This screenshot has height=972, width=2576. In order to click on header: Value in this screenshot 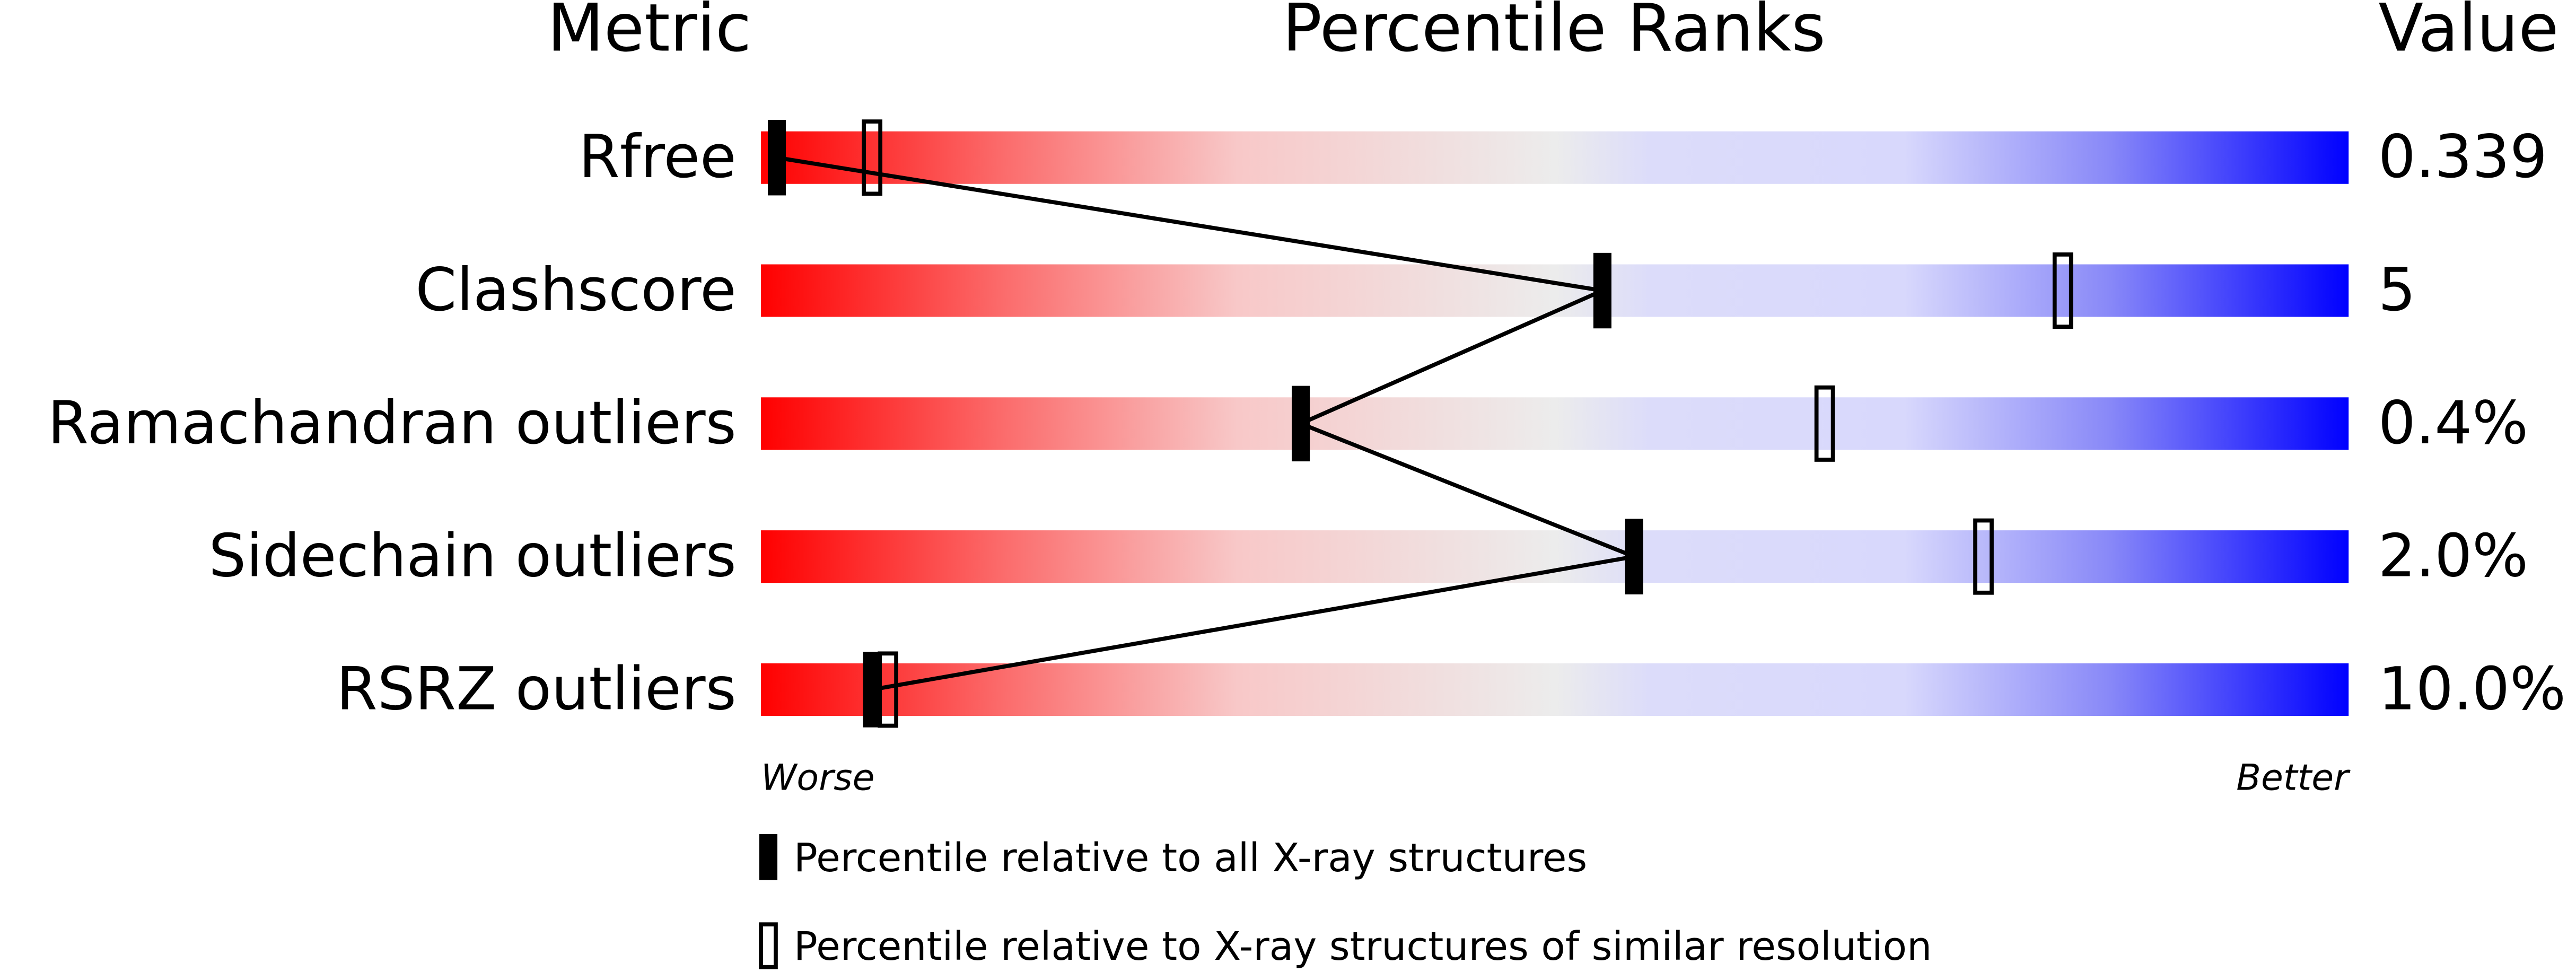, I will do `click(2468, 33)`.